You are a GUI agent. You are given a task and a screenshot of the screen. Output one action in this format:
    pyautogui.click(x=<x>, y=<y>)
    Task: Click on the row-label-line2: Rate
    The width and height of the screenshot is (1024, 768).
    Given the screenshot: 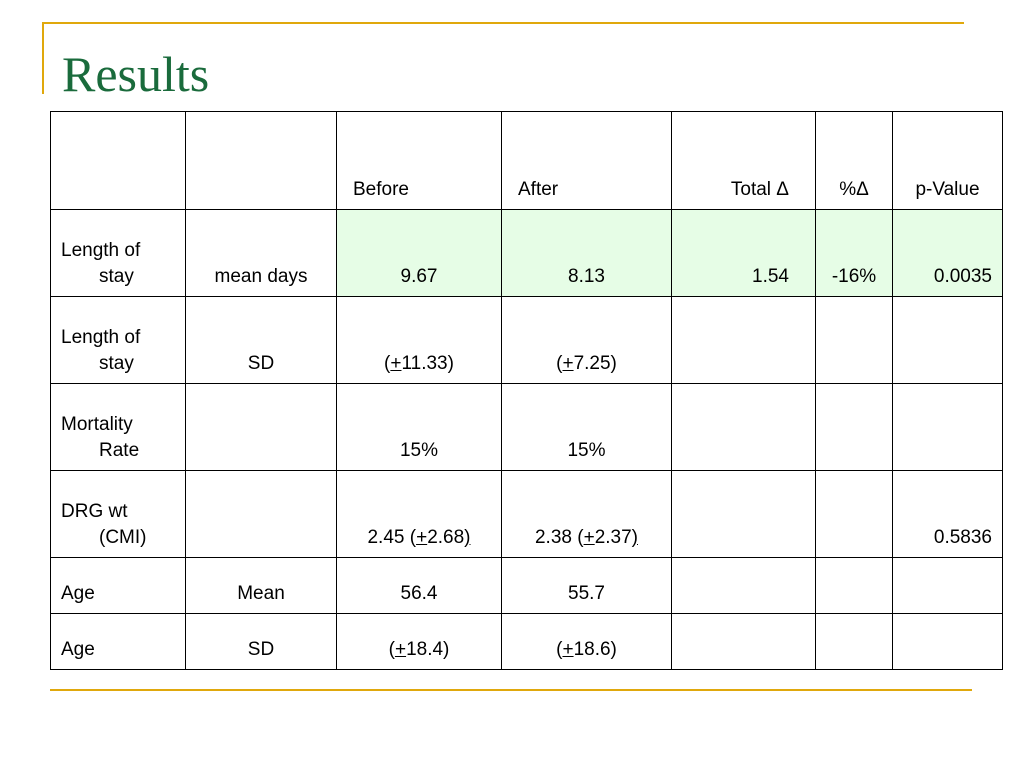 What is the action you would take?
    pyautogui.click(x=119, y=450)
    